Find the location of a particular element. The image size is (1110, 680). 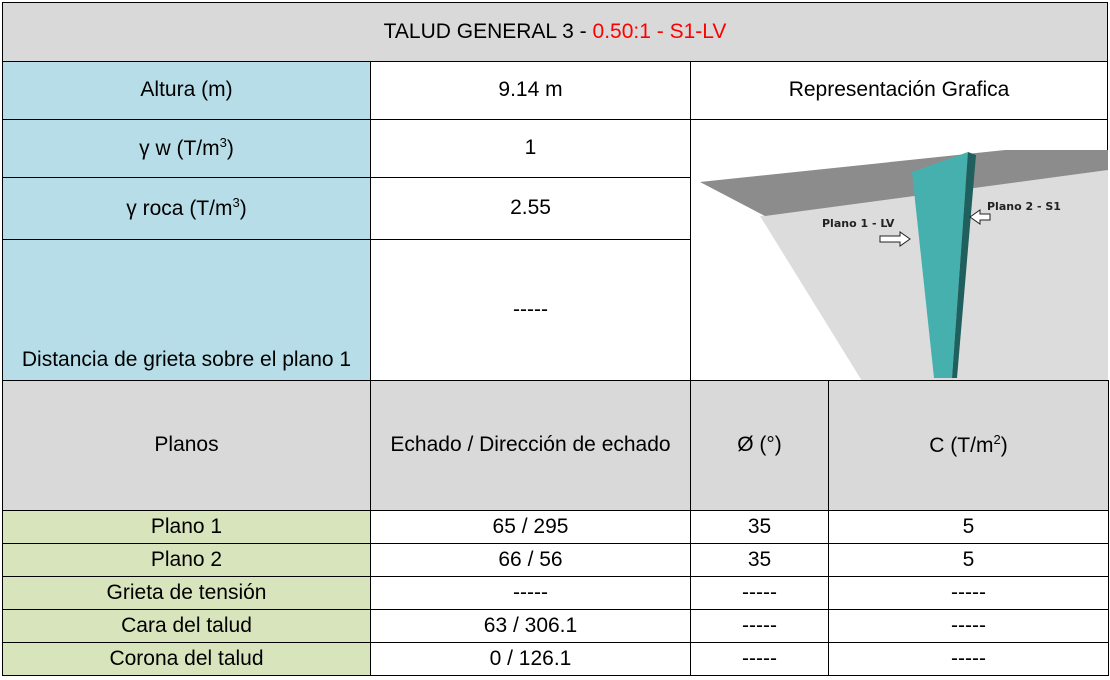

property-label: γ roca (T/m3) is located at coordinates (186, 208).